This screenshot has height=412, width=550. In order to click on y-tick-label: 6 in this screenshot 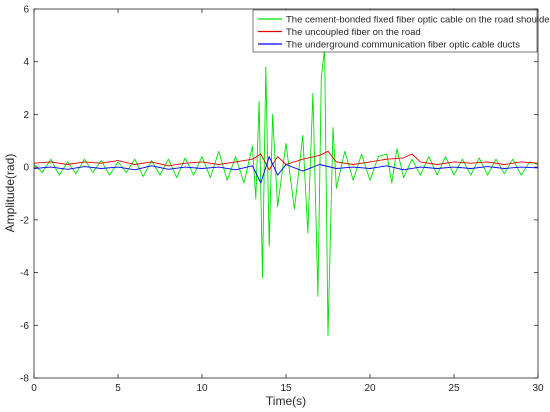, I will do `click(26, 10)`.